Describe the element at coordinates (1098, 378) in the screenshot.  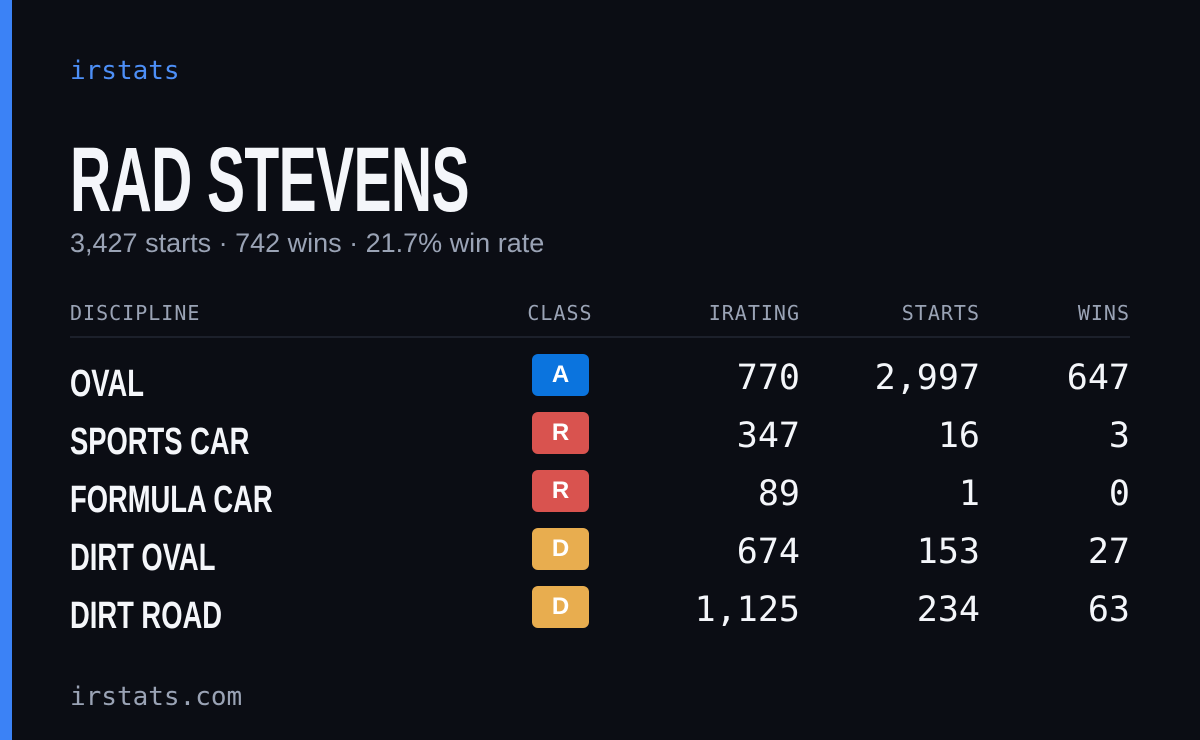
I see `wins-value: 647` at that location.